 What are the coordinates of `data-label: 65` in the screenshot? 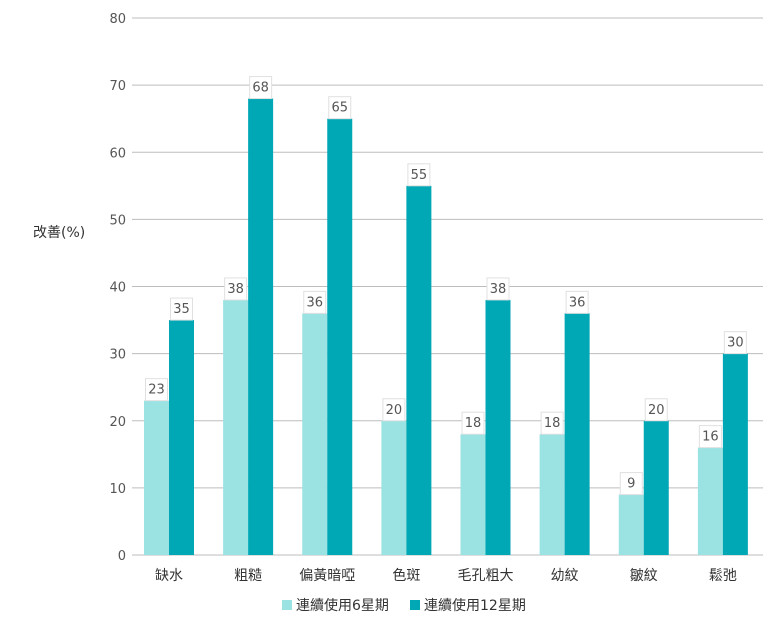 It's located at (339, 108).